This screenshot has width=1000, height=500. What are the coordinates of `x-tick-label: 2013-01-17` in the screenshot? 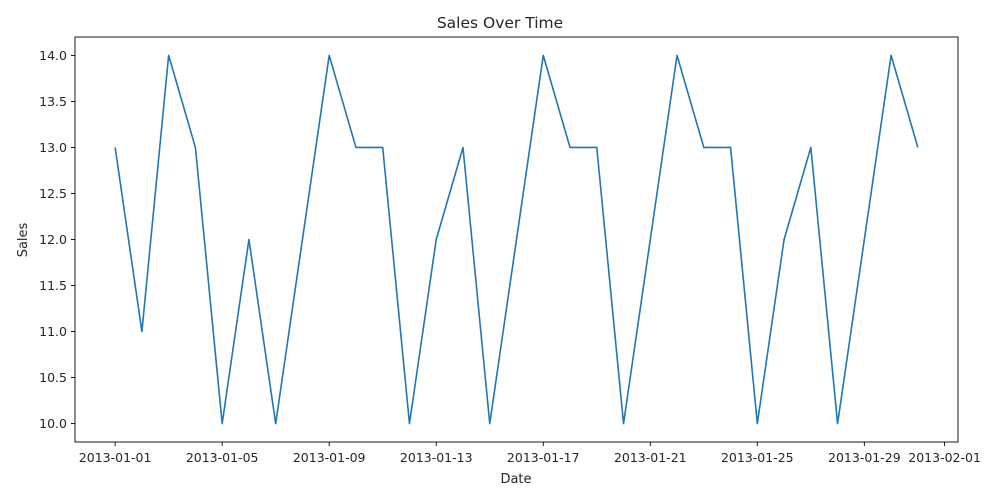 It's located at (543, 457).